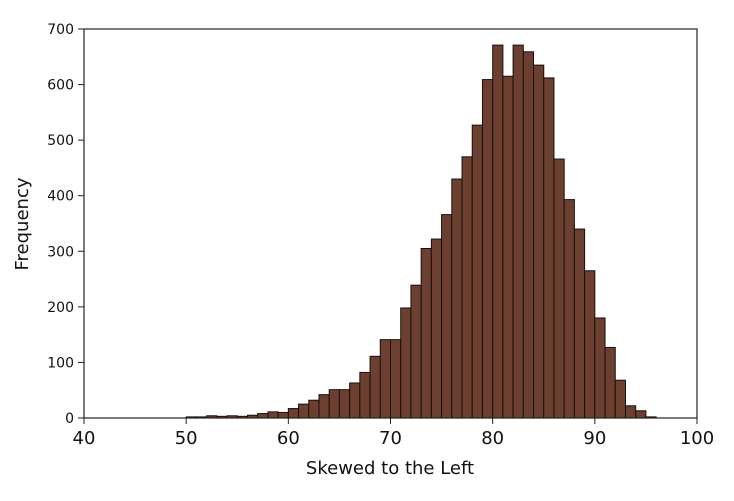 The image size is (734, 501). Describe the element at coordinates (65, 224) in the screenshot. I see `y-axis: 0 100 200 300 400 500 600 700` at that location.